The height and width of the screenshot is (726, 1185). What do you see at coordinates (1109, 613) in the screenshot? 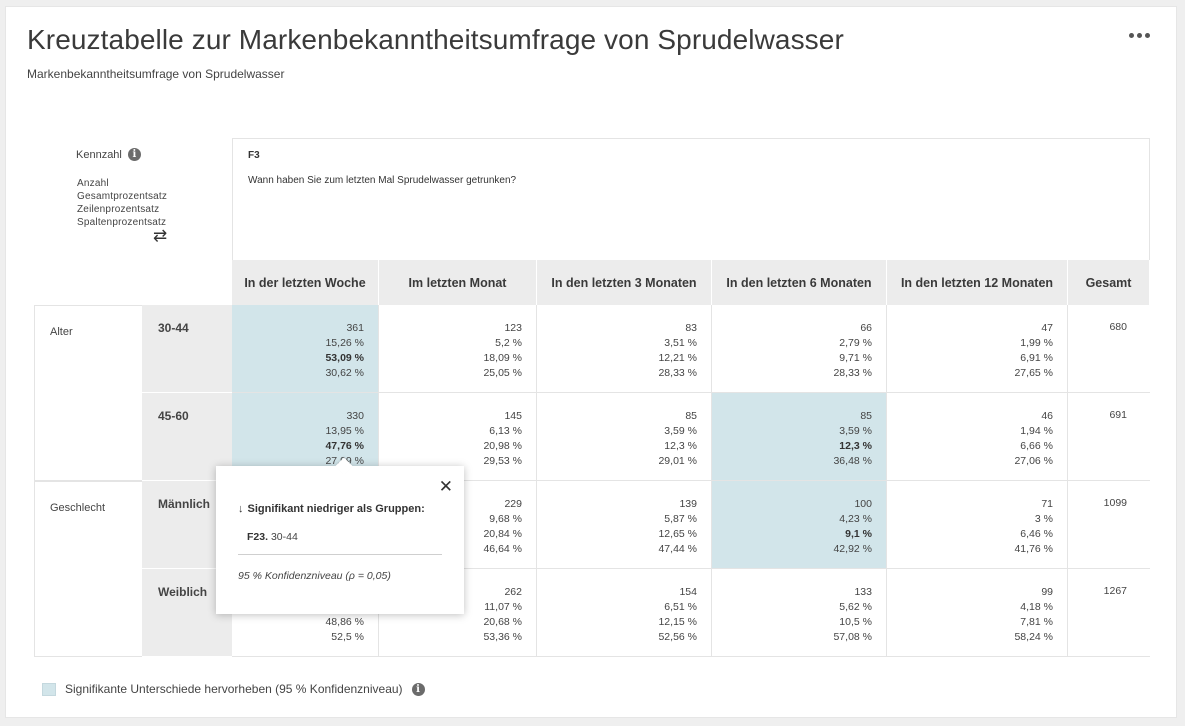
I see `total-cell: 1267` at bounding box center [1109, 613].